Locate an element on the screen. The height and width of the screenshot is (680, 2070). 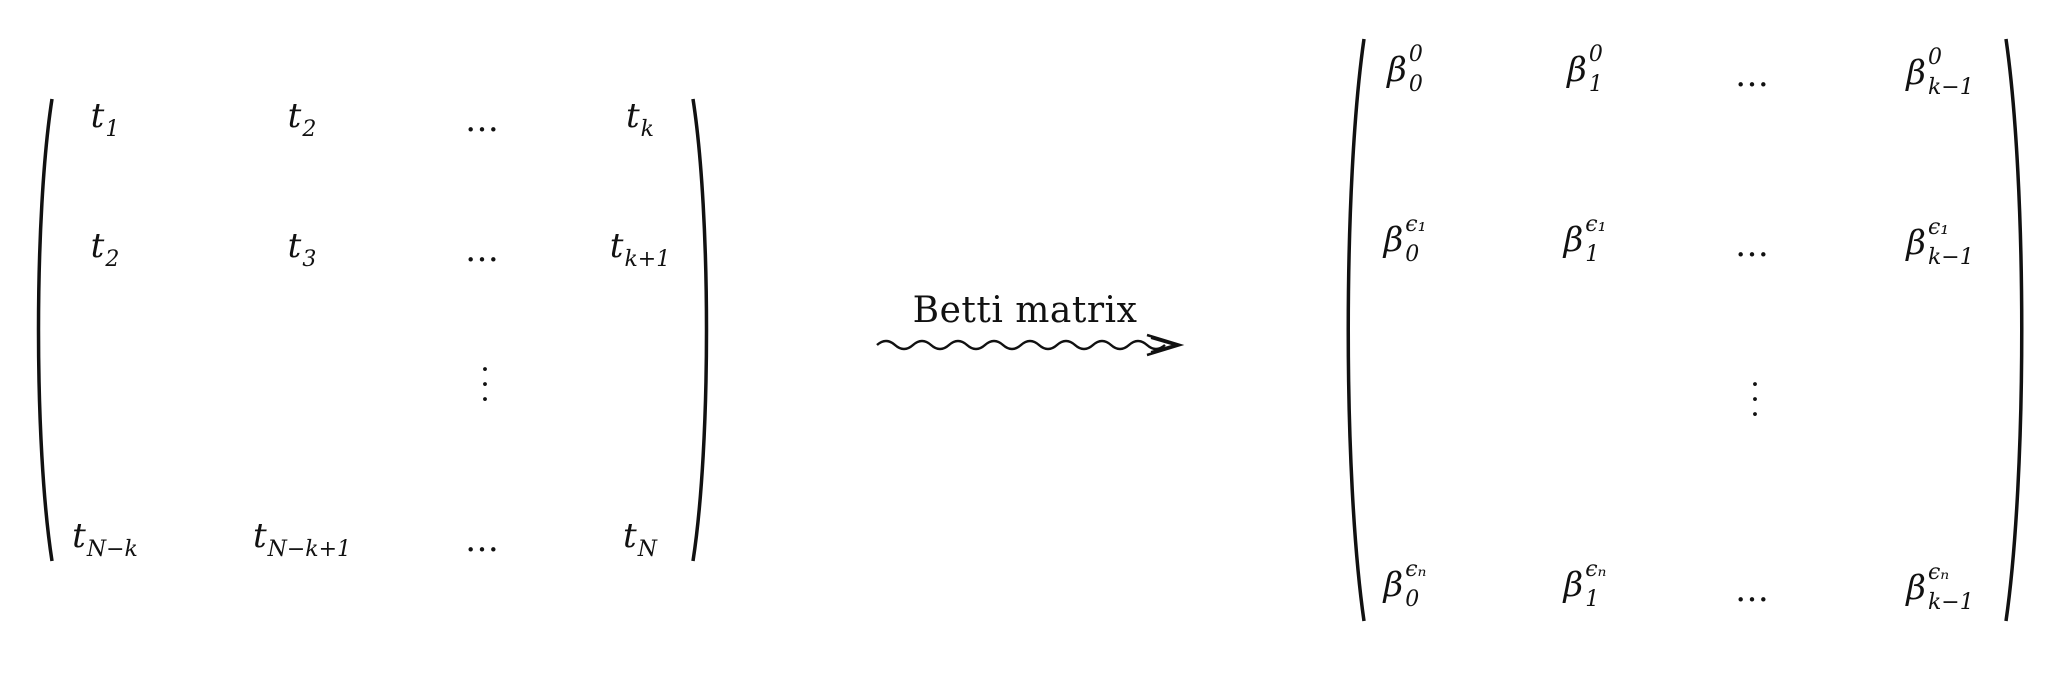
matrix-cell: β ϵ₁ 0 is located at coordinates (1405, 239).